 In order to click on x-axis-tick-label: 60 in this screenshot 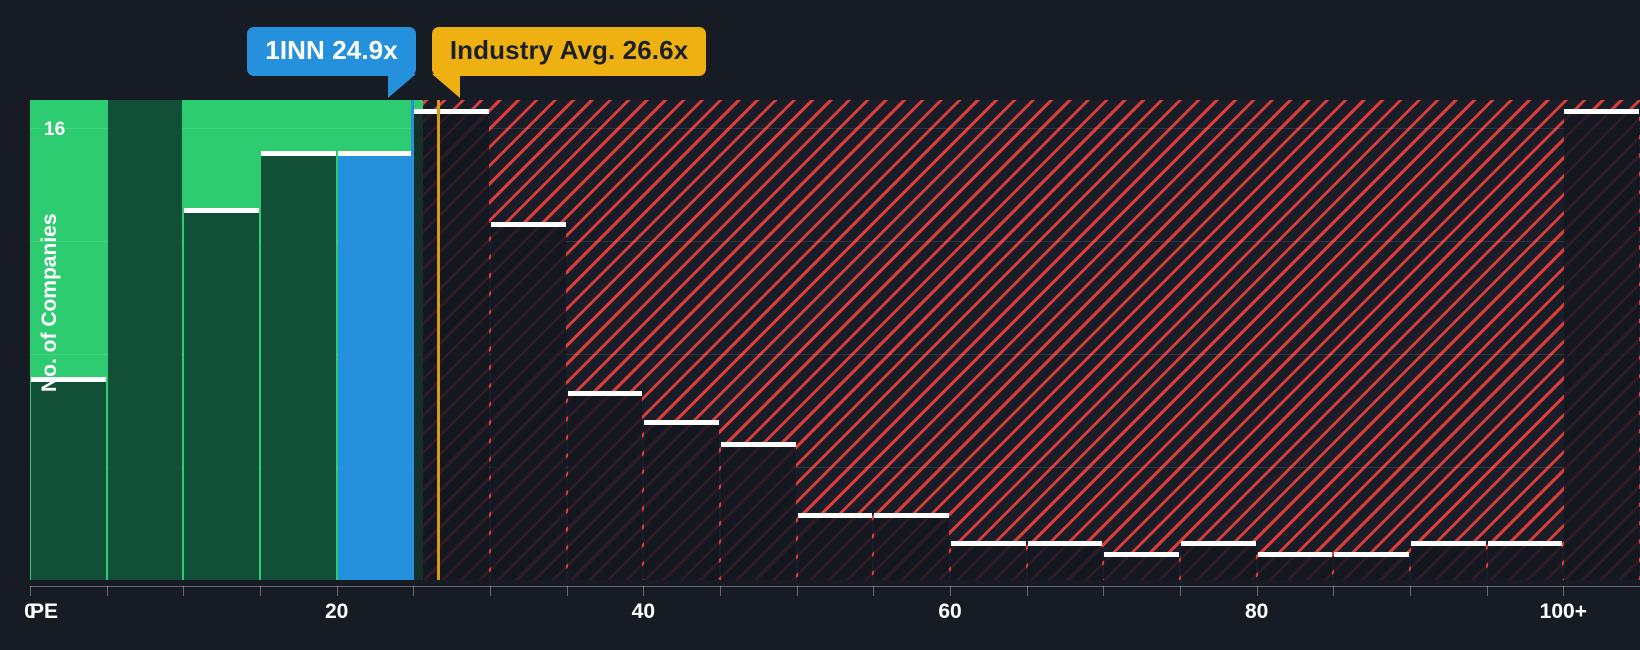, I will do `click(950, 611)`.